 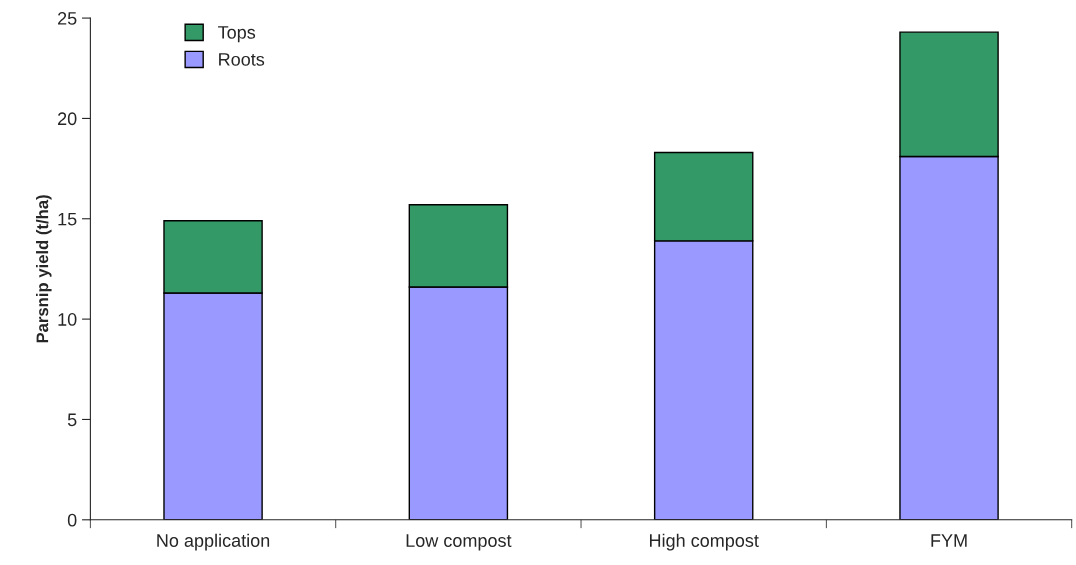 I want to click on y-axis-title: Parsnip yield (t/ha), so click(x=44, y=269).